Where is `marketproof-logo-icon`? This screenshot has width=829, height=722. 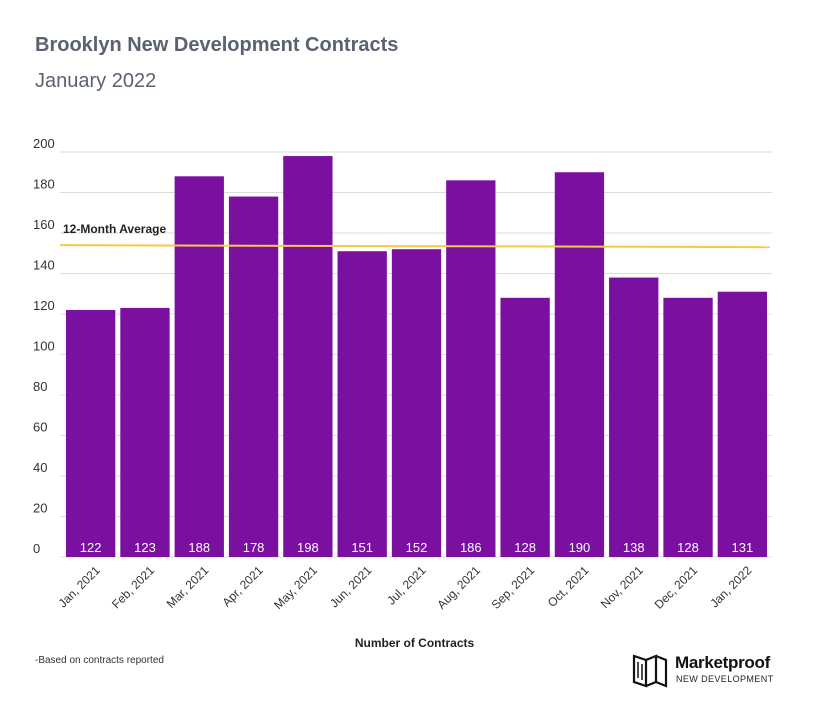 marketproof-logo-icon is located at coordinates (650, 671).